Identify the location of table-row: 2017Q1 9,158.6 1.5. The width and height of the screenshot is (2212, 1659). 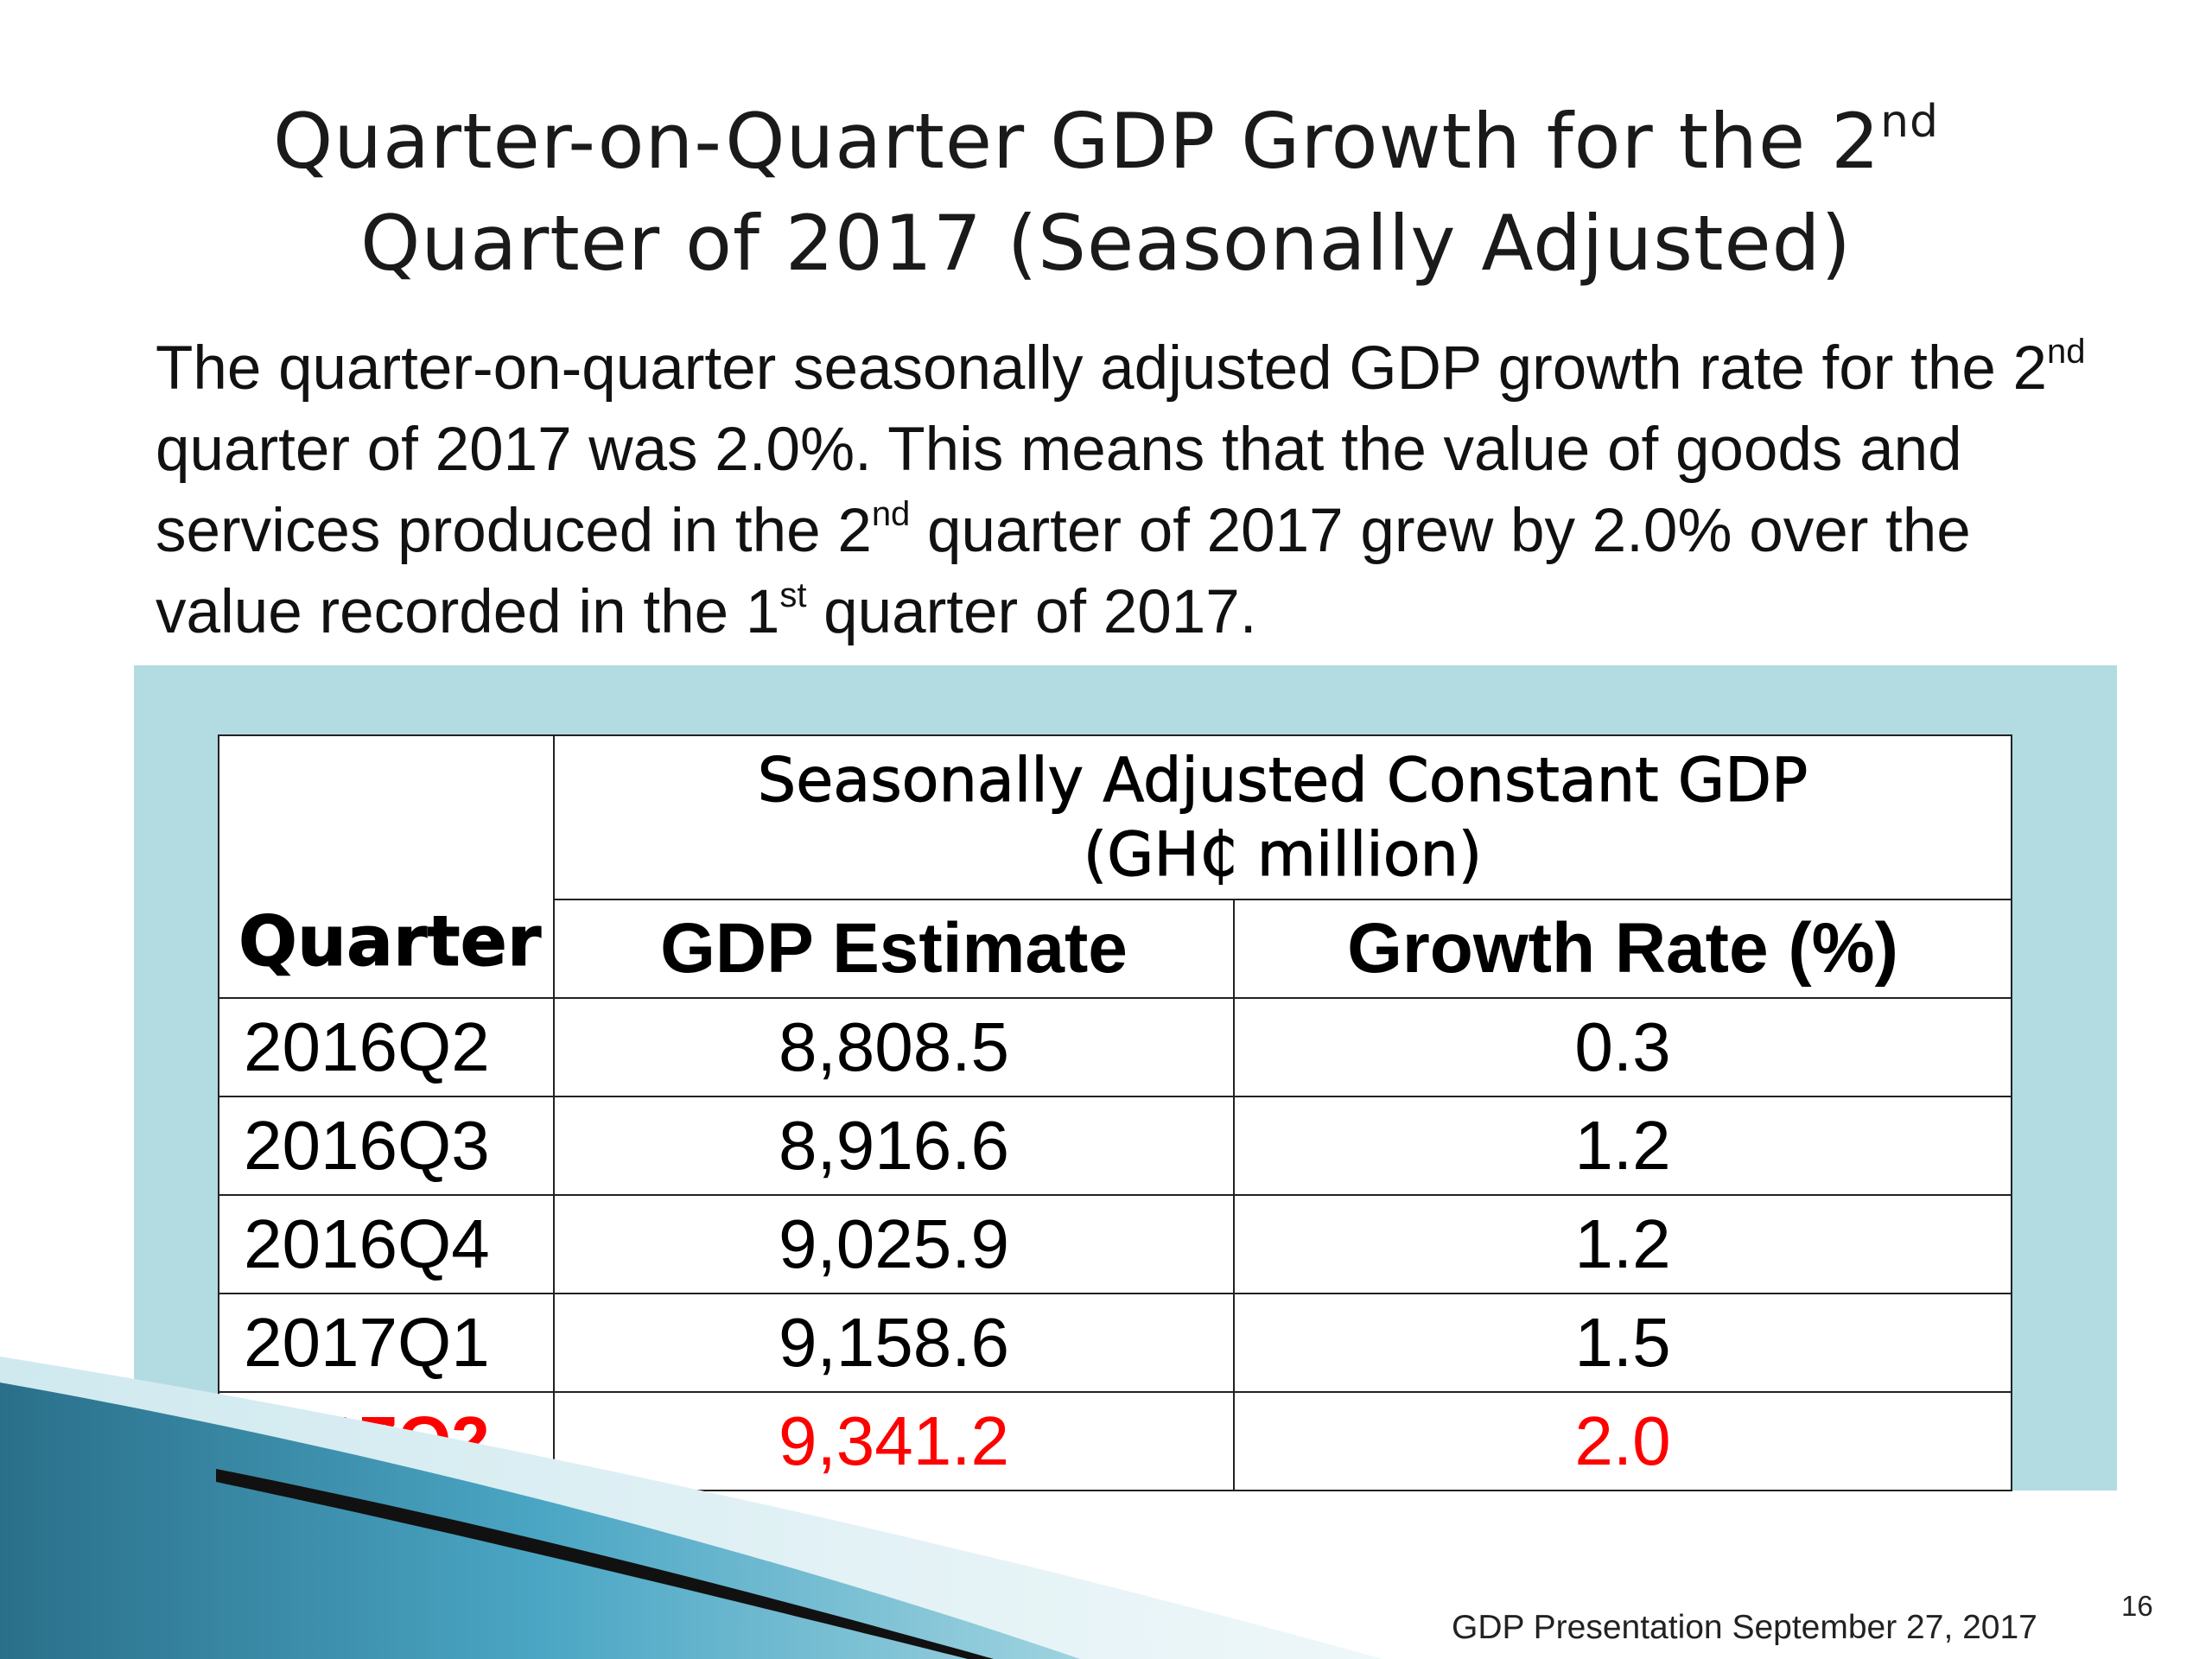
(1115, 1343).